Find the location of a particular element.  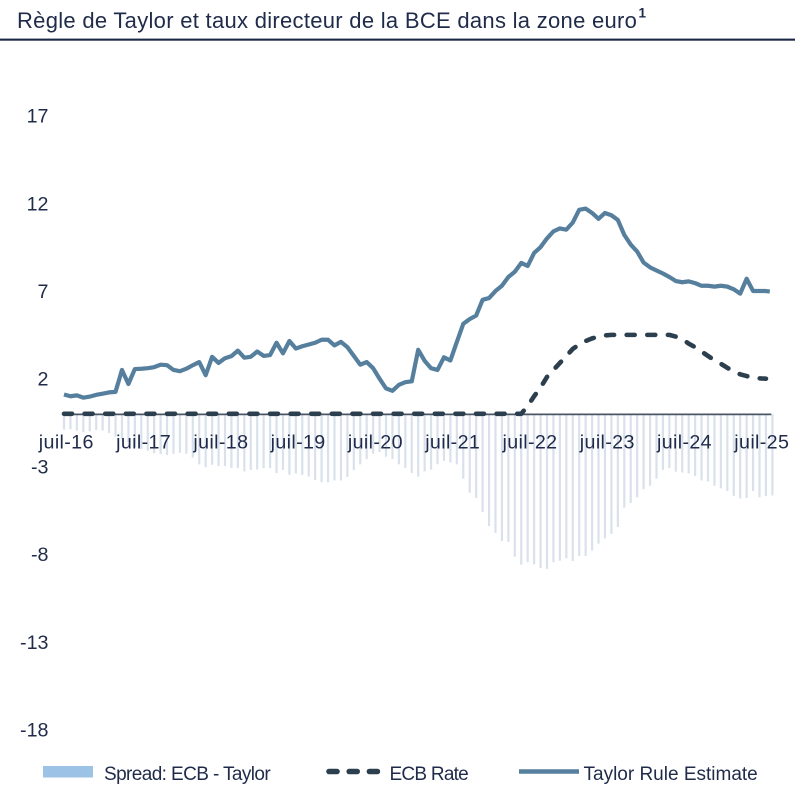

svg-text: -3 is located at coordinates (40, 467).